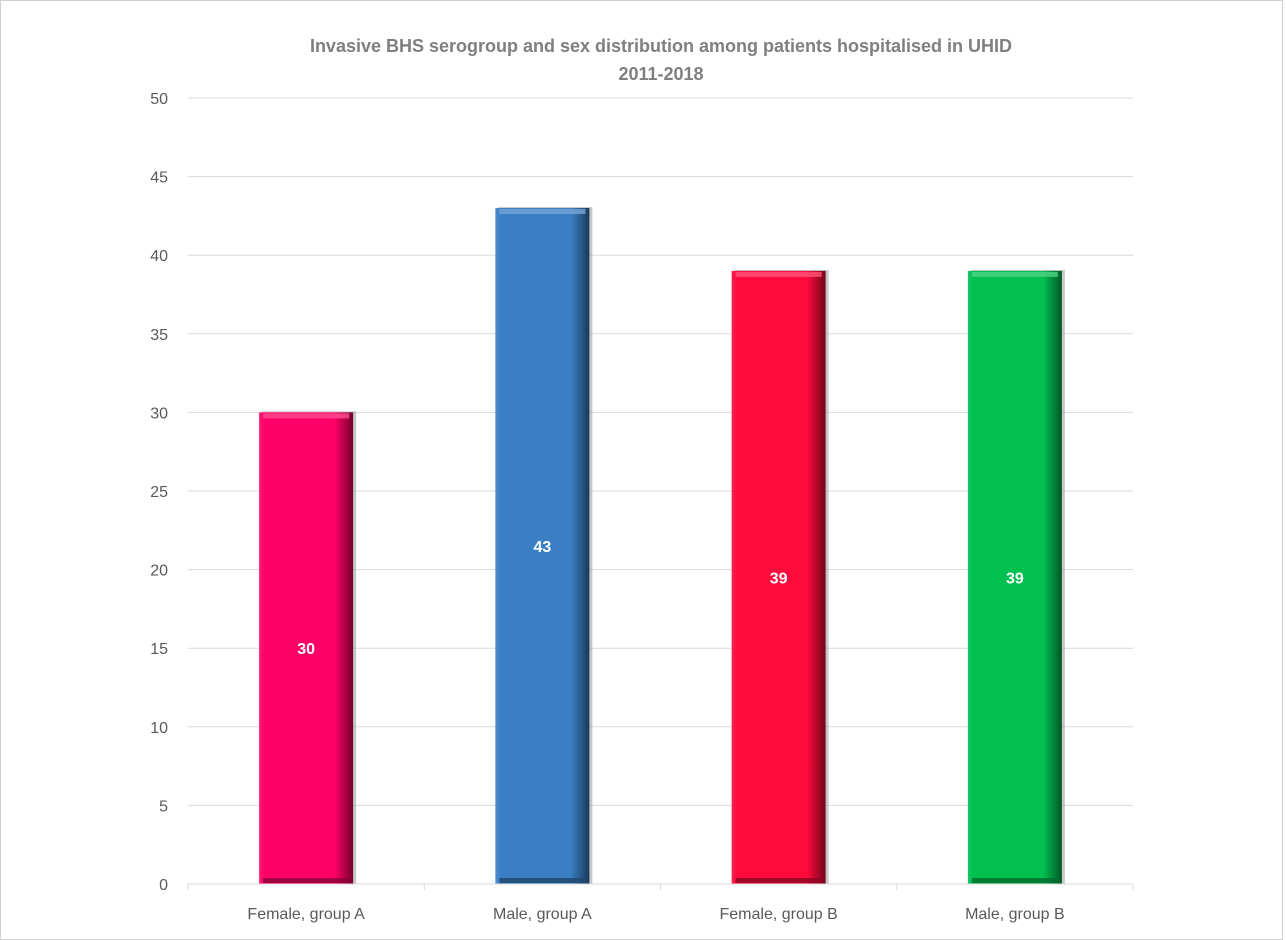 Image resolution: width=1286 pixels, height=940 pixels. What do you see at coordinates (163, 885) in the screenshot?
I see `y-tick-label: 0` at bounding box center [163, 885].